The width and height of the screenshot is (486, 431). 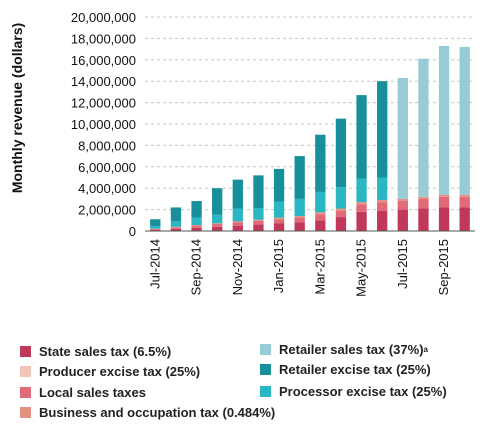 I want to click on legend-item-state-sales-tax: State sales tax (6.5%), so click(x=95, y=351).